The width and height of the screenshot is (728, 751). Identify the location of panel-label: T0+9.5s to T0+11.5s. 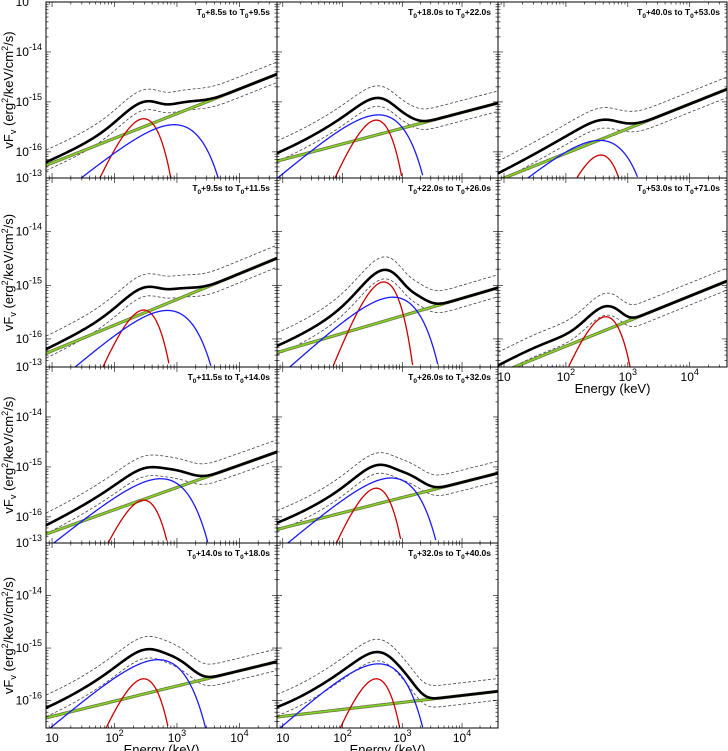
(231, 189).